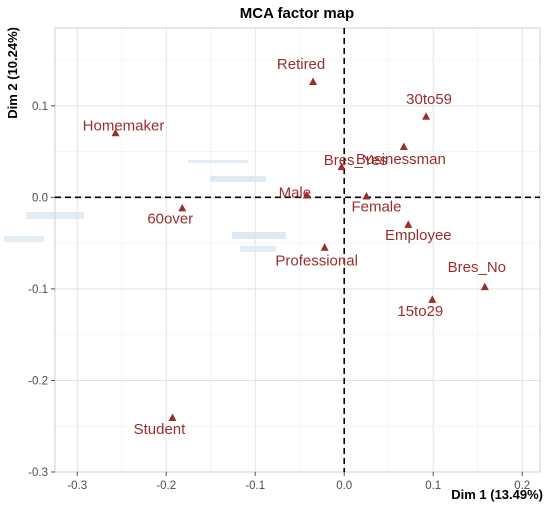 This screenshot has width=550, height=508. I want to click on point-label: Homemaker, so click(124, 125).